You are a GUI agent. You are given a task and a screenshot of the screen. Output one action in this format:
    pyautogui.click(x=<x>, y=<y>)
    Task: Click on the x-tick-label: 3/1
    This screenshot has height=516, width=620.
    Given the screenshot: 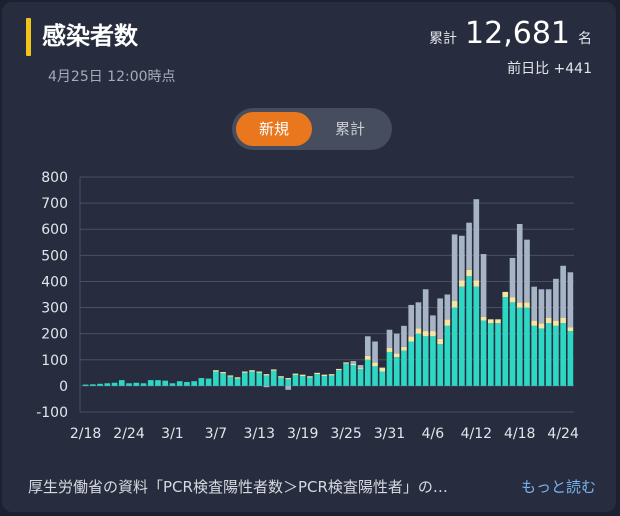 What is the action you would take?
    pyautogui.click(x=172, y=434)
    